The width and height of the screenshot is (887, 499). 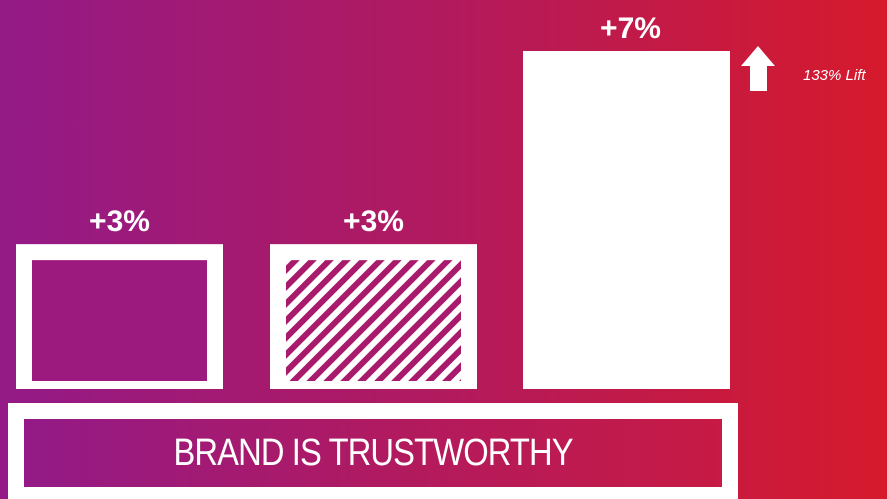 I want to click on up-arrow-icon, so click(x=758, y=68).